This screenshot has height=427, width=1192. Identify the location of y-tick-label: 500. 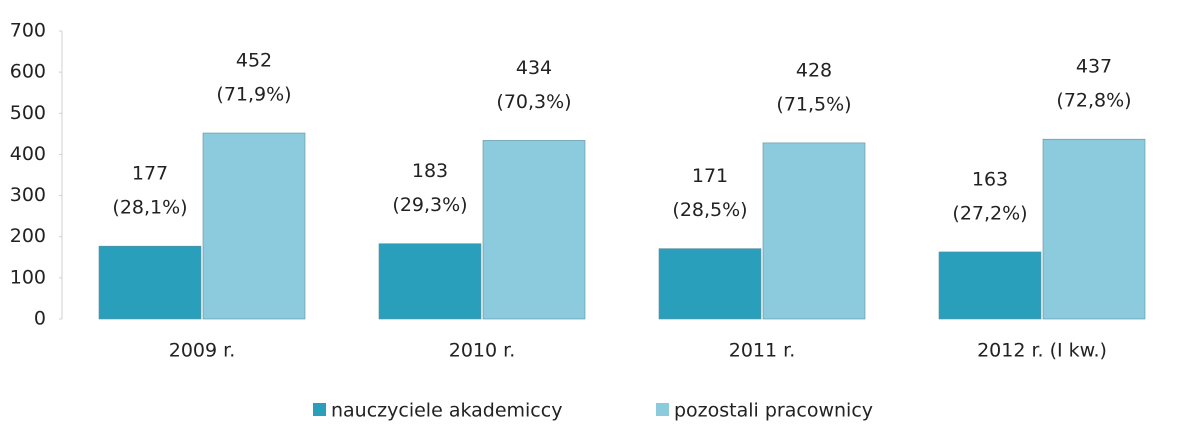
(28, 113).